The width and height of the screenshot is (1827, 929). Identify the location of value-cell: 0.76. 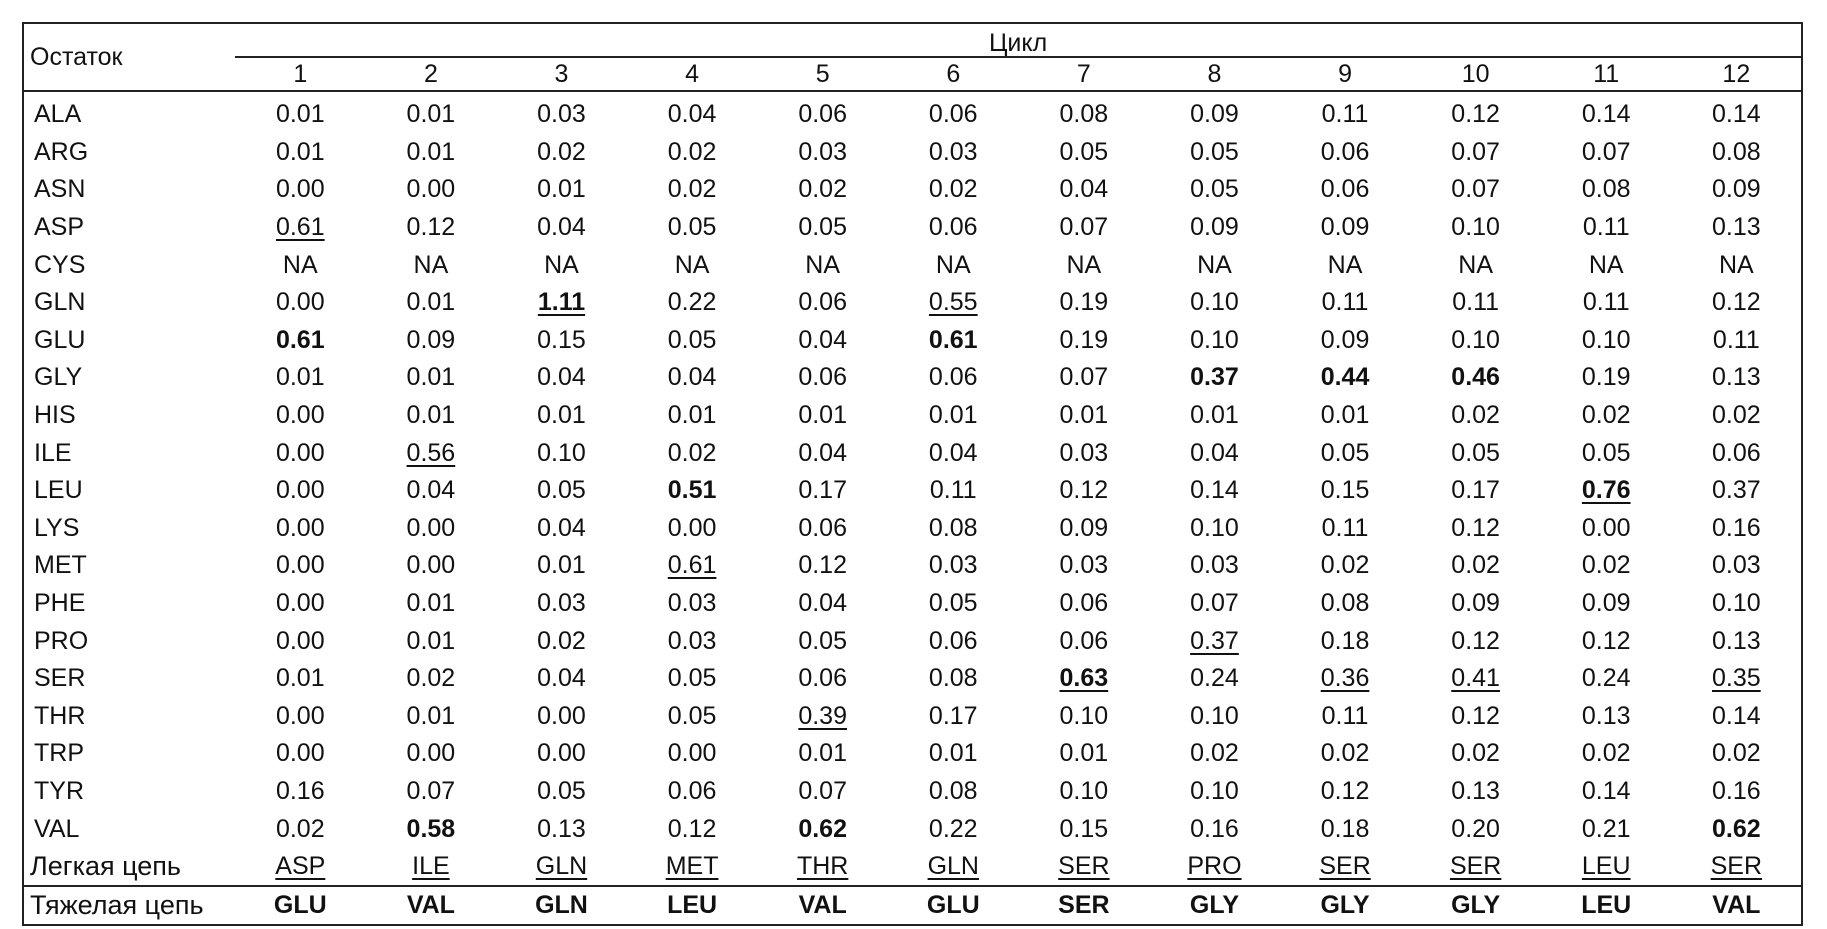
(1606, 491).